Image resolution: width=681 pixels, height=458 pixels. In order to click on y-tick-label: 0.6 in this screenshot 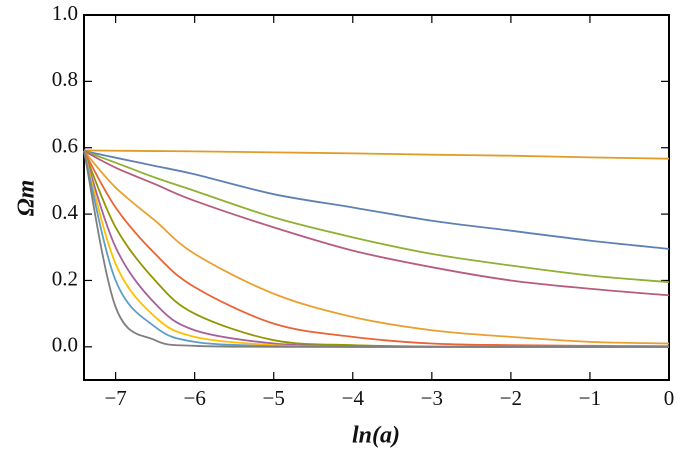, I will do `click(65, 146)`.